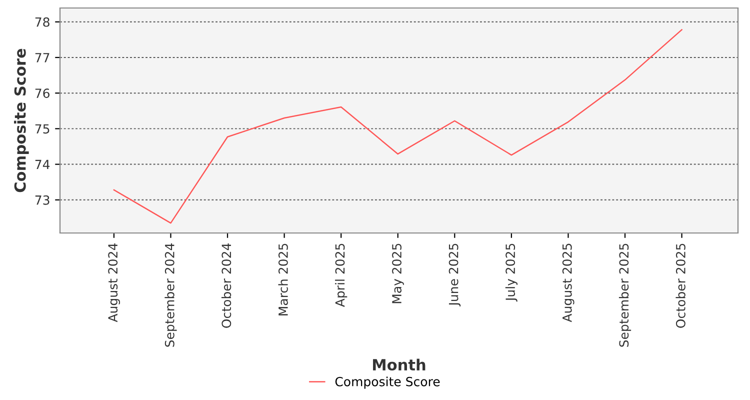 The height and width of the screenshot is (400, 750). What do you see at coordinates (398, 274) in the screenshot?
I see `x-tick-label: May 2025` at bounding box center [398, 274].